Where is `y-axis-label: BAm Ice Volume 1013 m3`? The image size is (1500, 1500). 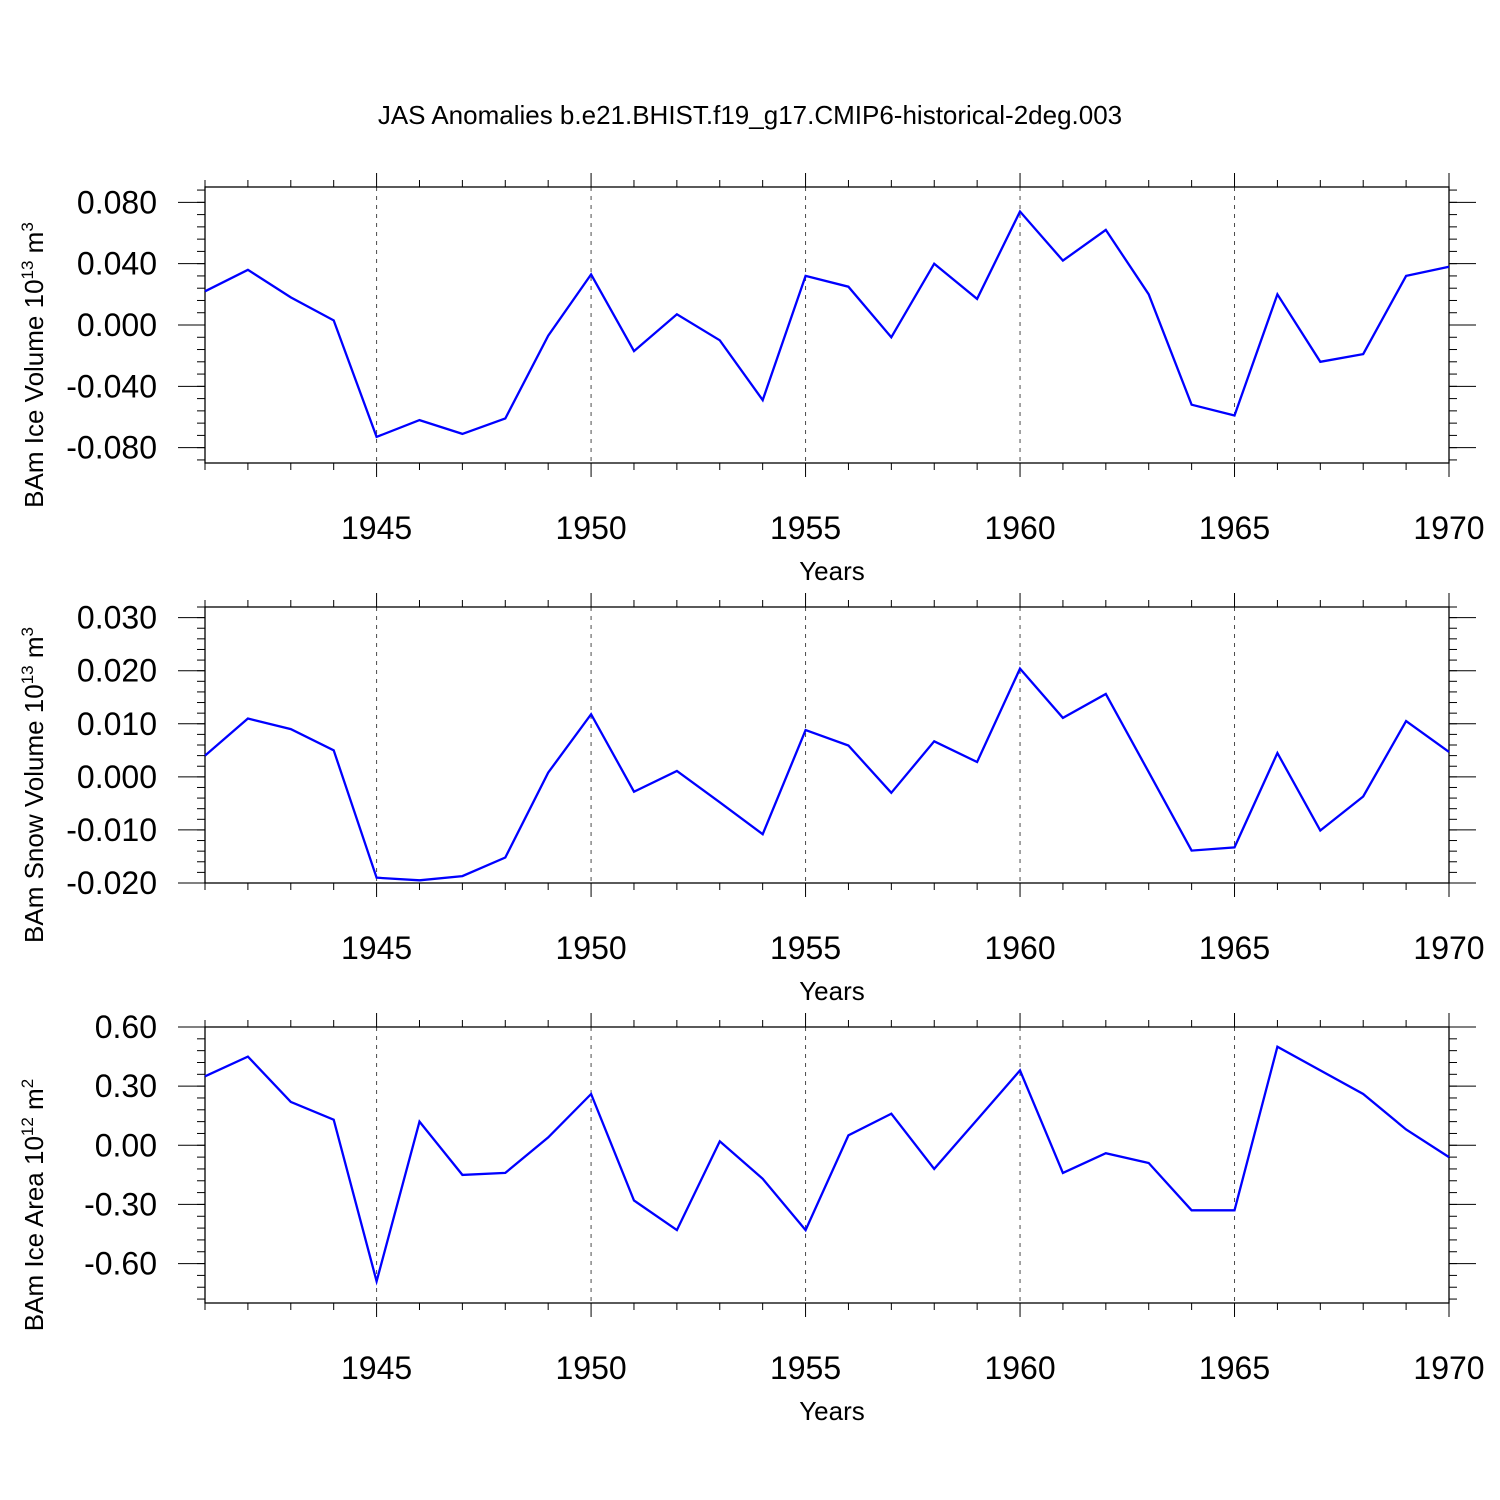
y-axis-label: BAm Ice Volume 1013 m3 is located at coordinates (33, 365).